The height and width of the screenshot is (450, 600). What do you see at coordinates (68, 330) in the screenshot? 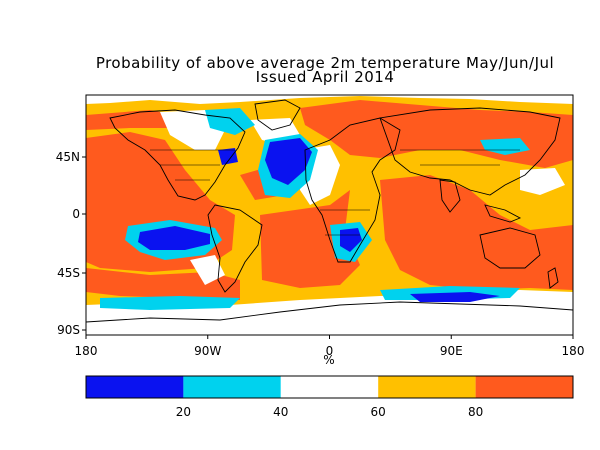
I see `y-tick-label: 90S` at bounding box center [68, 330].